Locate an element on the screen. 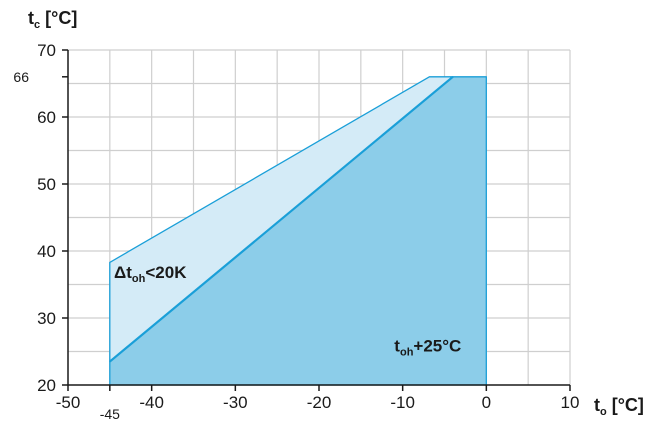 This screenshot has width=649, height=423. x-tick-label: -10 is located at coordinates (402, 402).